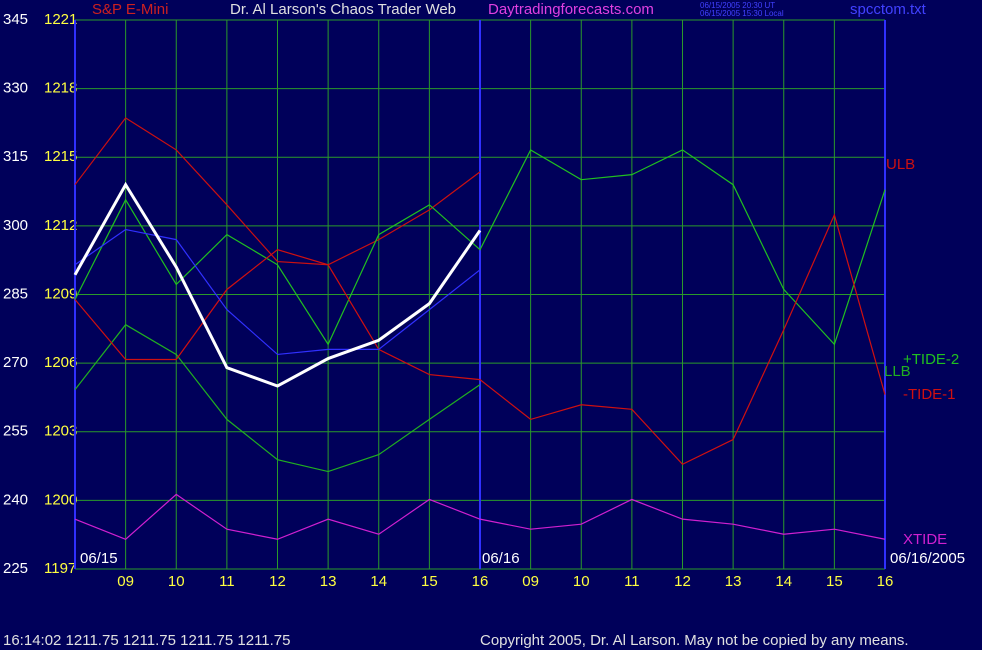 Image resolution: width=982 pixels, height=650 pixels. I want to click on series-label: XTIDE, so click(925, 539).